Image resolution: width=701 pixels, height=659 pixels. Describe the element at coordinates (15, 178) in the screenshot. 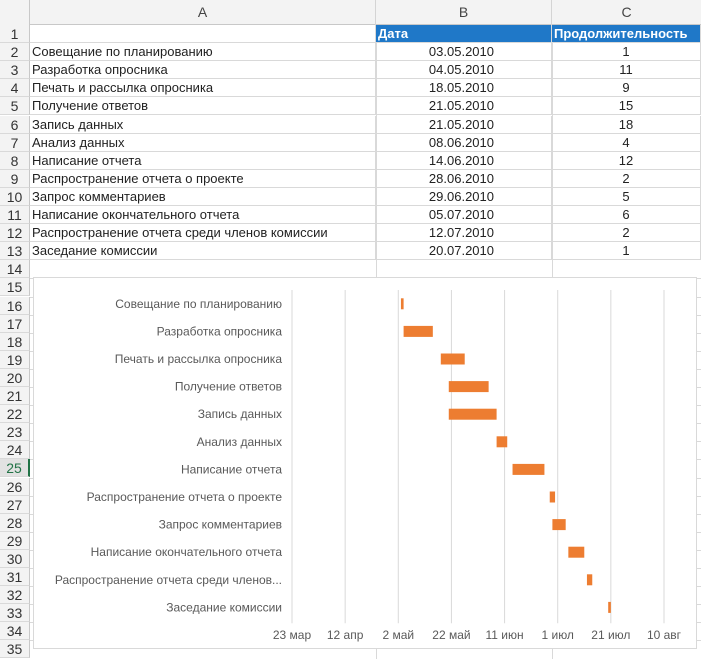

I see `row-header: 9` at that location.